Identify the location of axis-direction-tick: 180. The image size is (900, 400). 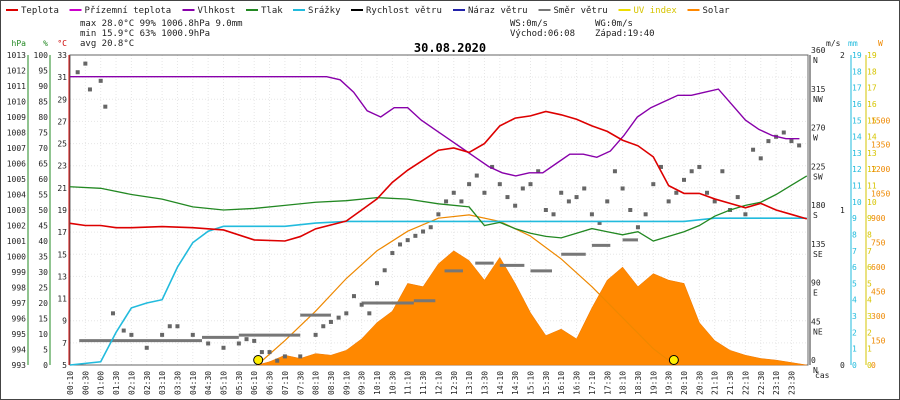
(818, 205).